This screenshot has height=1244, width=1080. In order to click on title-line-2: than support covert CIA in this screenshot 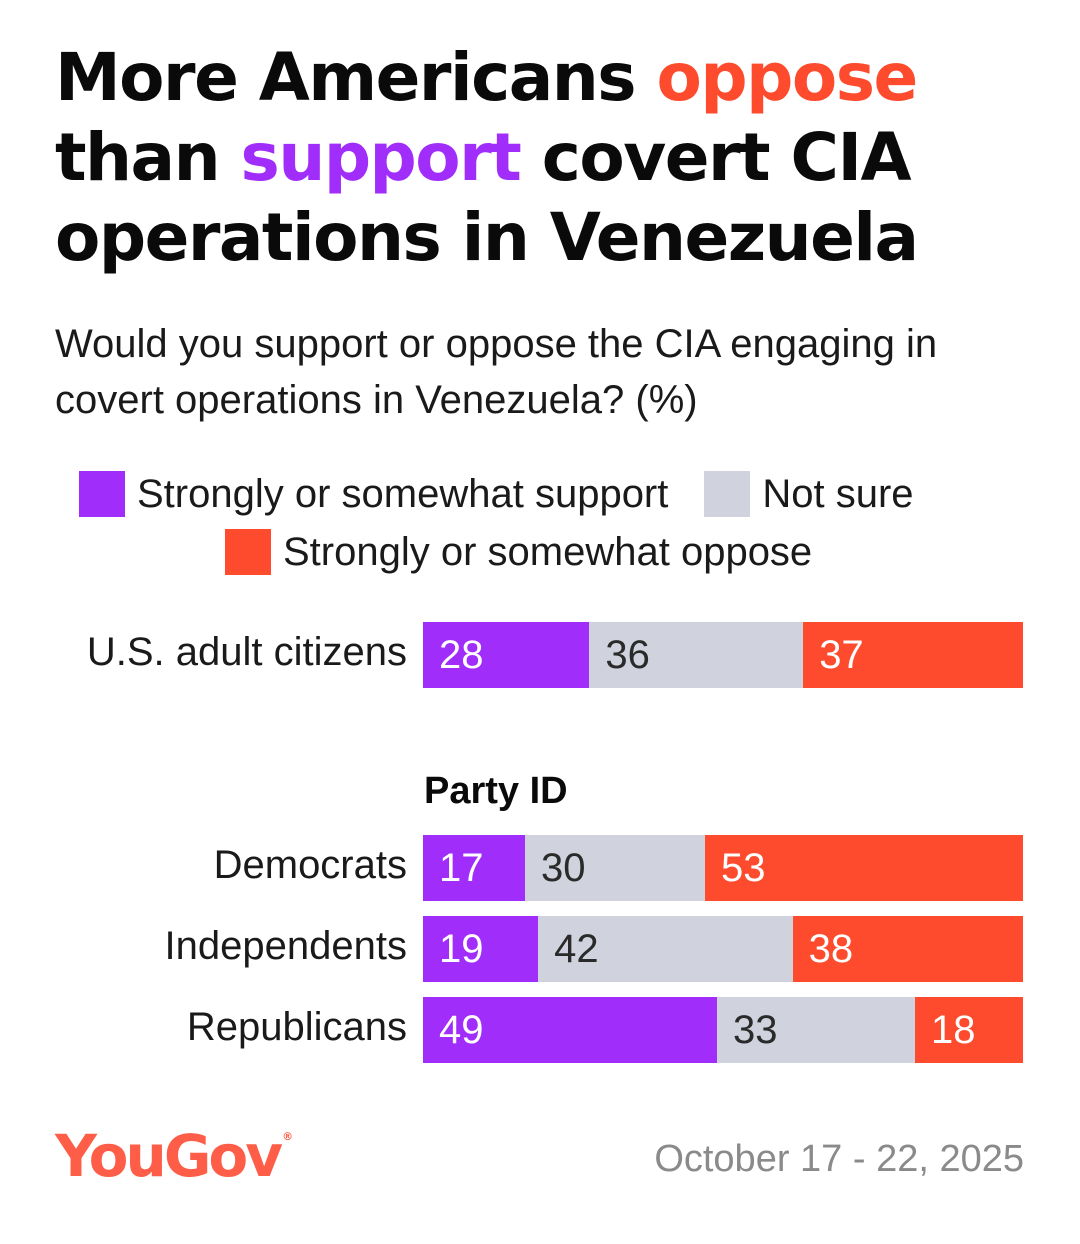, I will do `click(483, 157)`.